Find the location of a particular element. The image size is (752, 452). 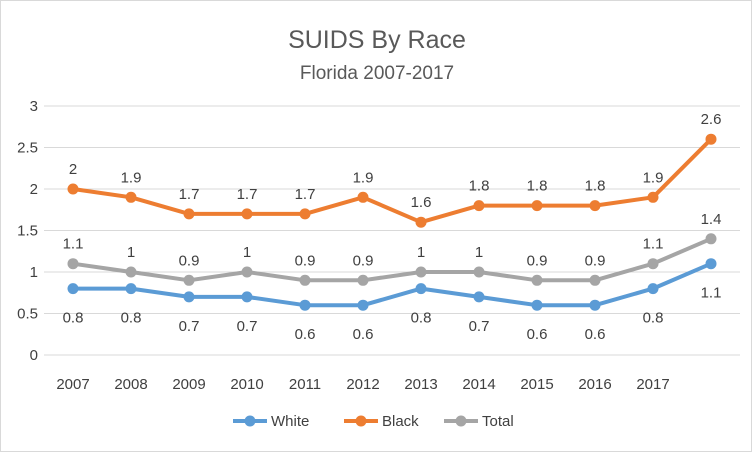

y-tick-label: 0 is located at coordinates (34, 355).